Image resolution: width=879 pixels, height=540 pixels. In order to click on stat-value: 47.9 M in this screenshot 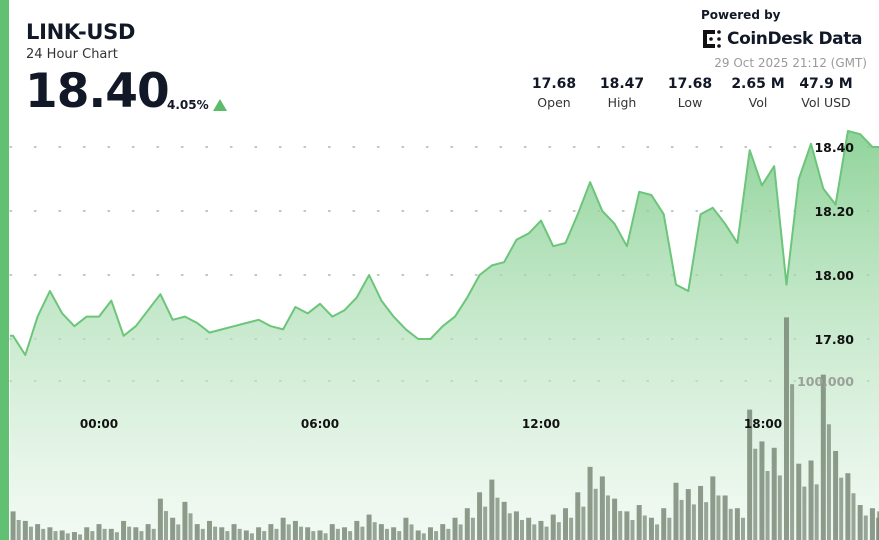, I will do `click(826, 84)`.